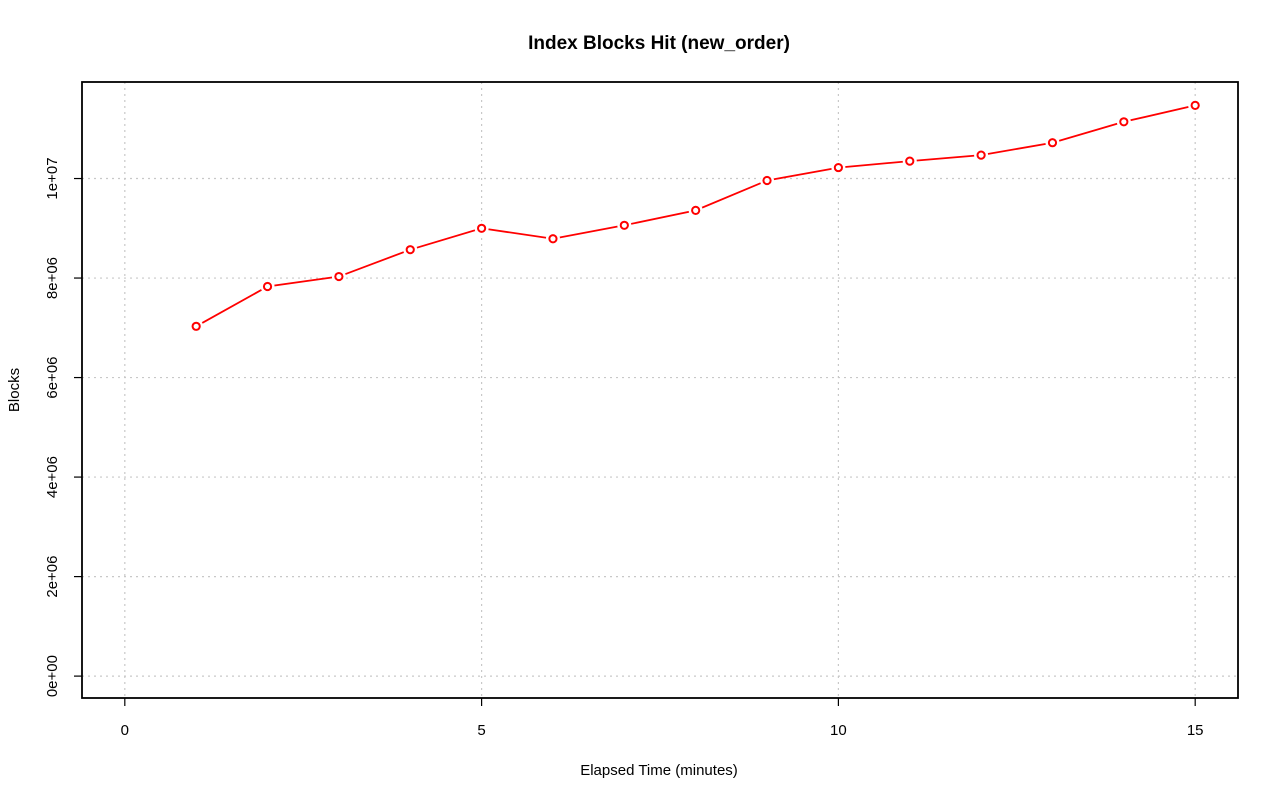  What do you see at coordinates (1195, 730) in the screenshot?
I see `x-tick-label: 15` at bounding box center [1195, 730].